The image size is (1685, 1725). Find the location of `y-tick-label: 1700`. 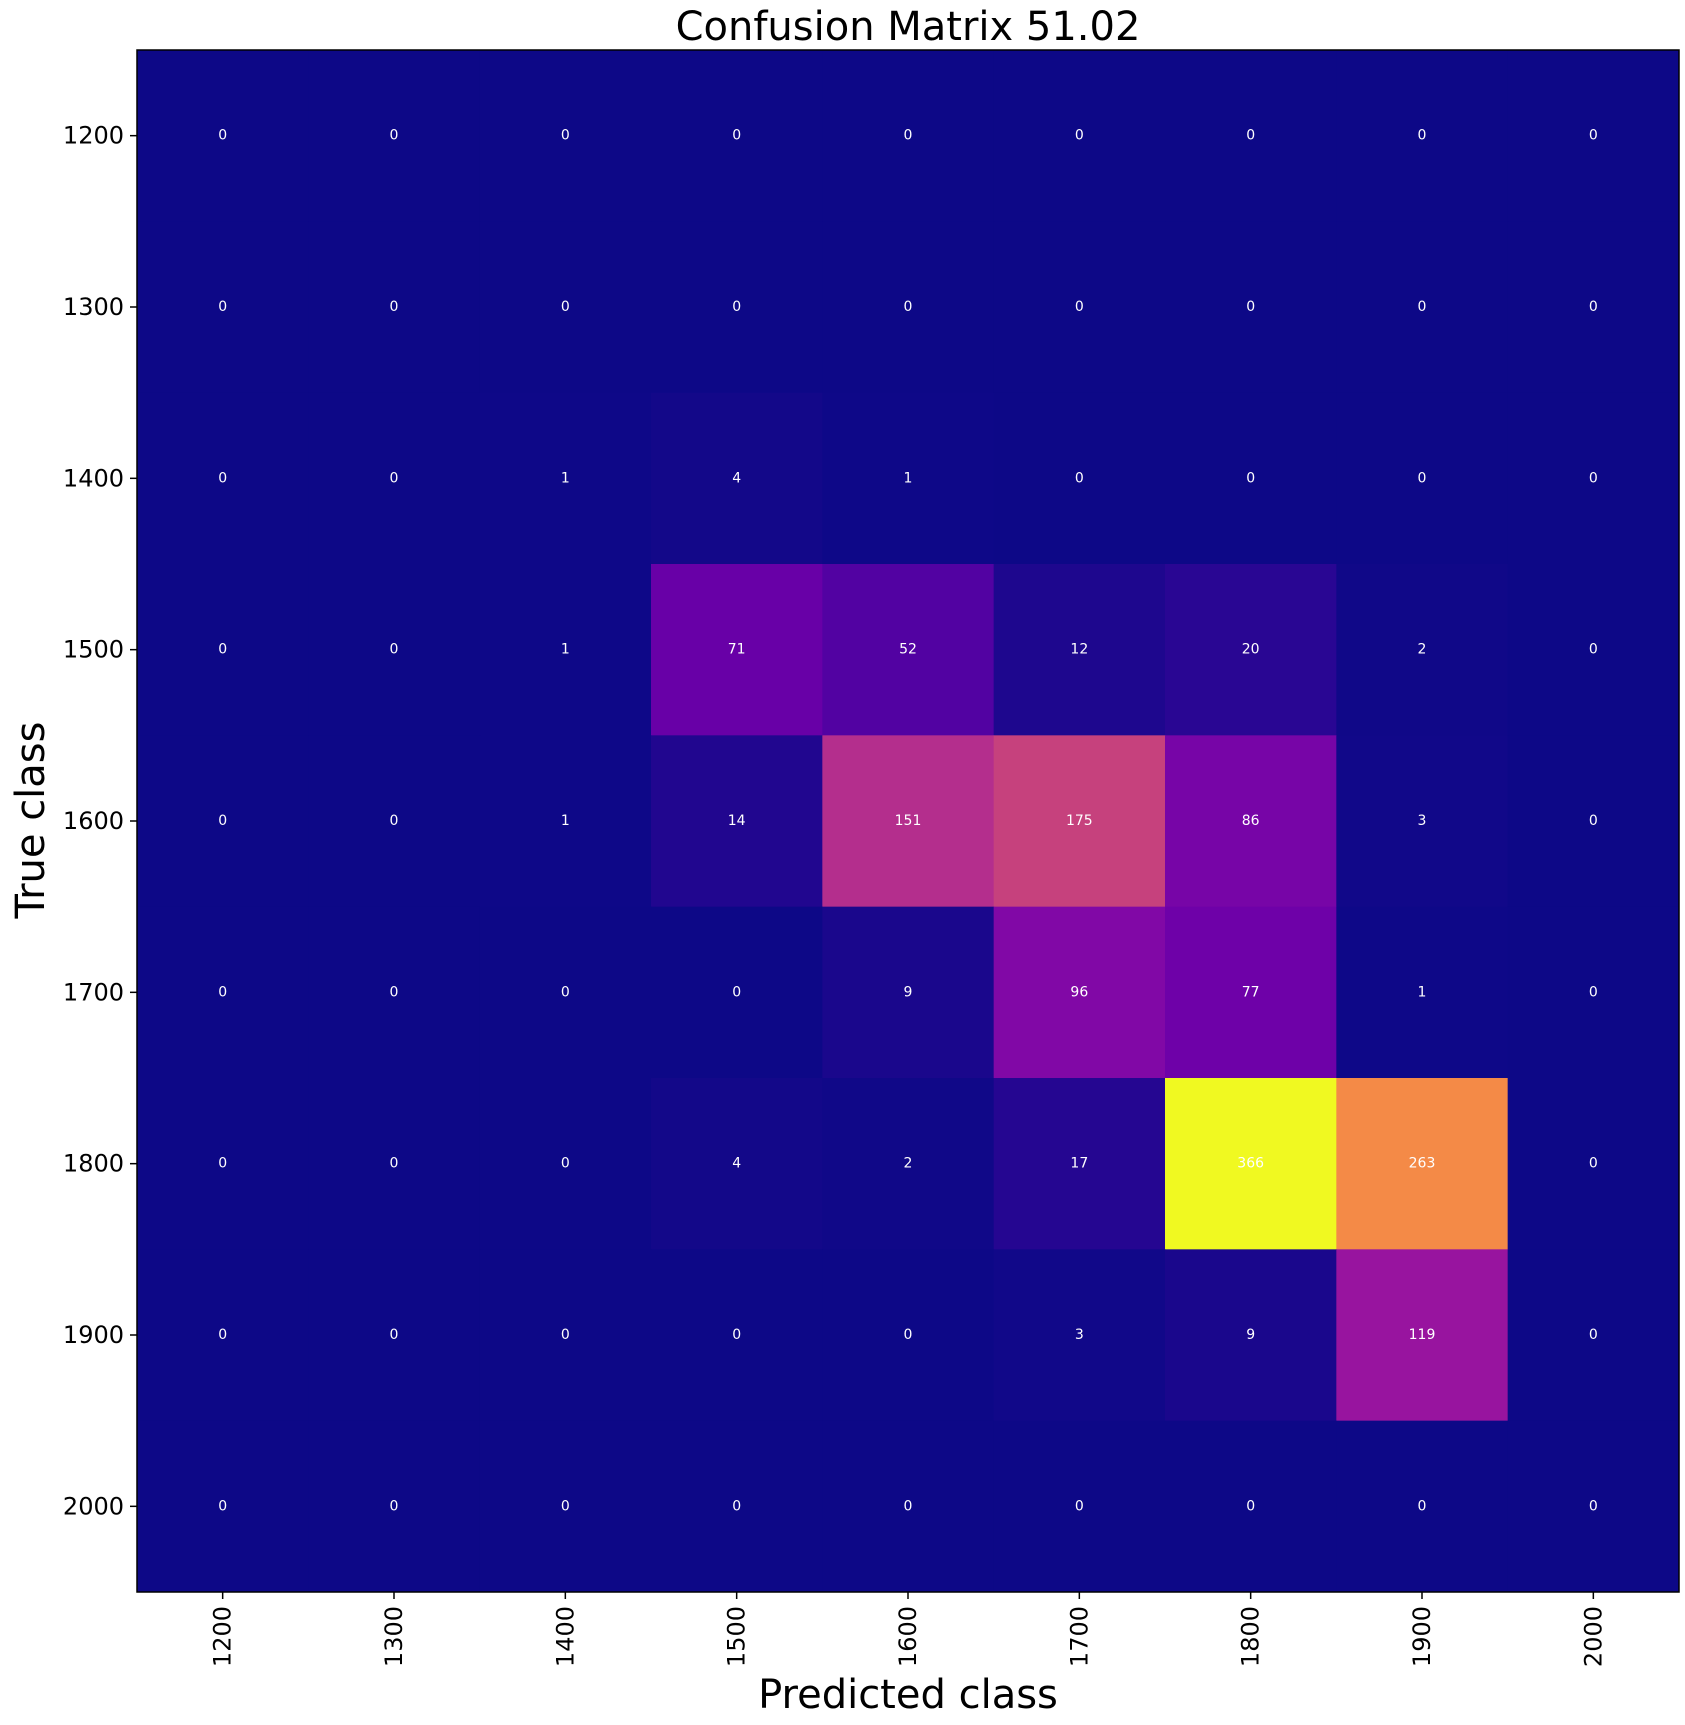

y-tick-label: 1700 is located at coordinates (93, 992).